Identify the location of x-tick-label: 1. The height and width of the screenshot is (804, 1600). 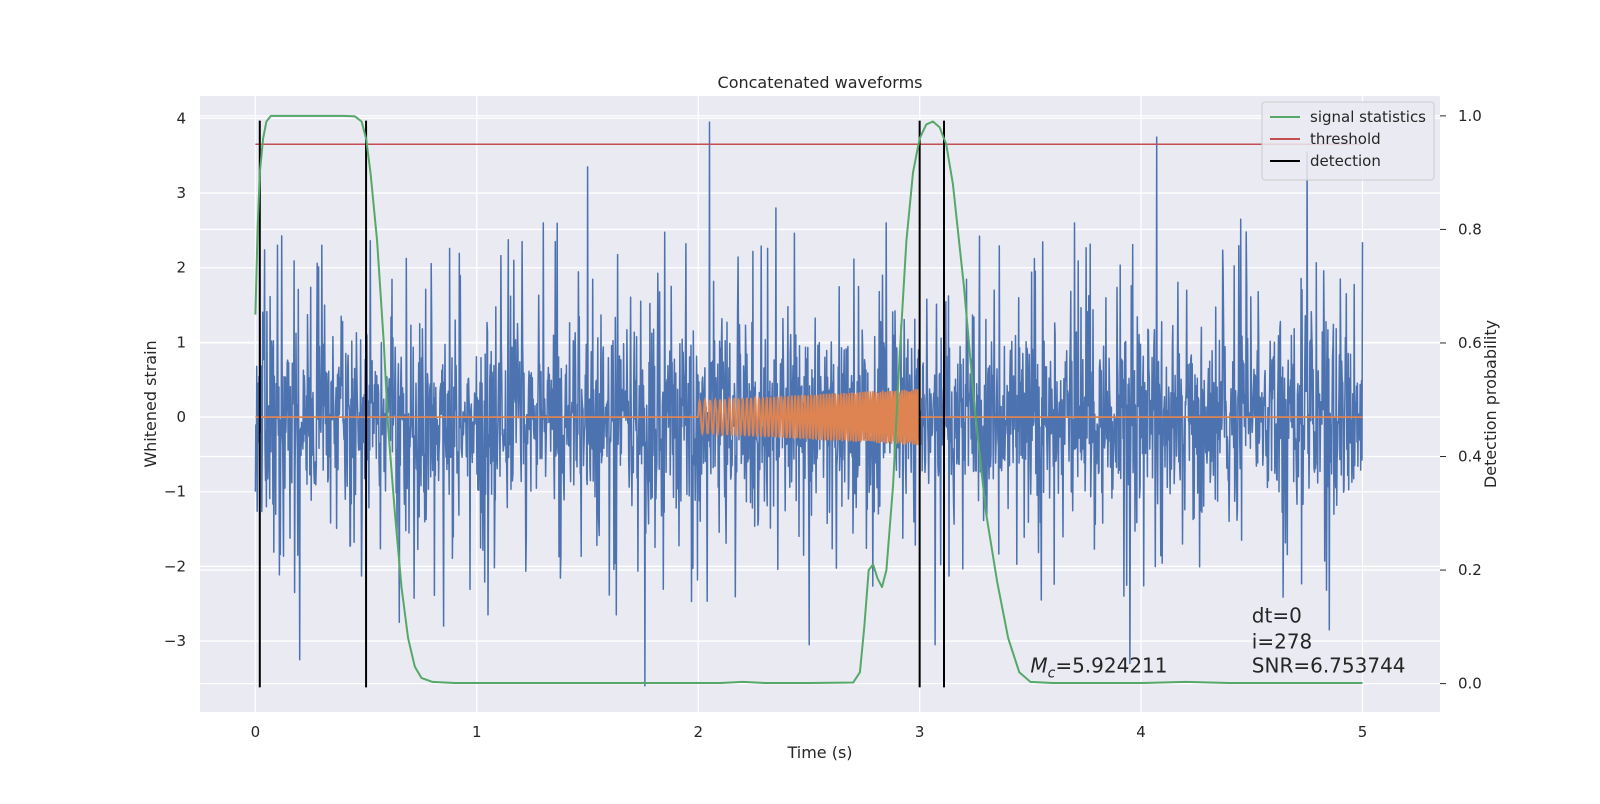
(477, 732).